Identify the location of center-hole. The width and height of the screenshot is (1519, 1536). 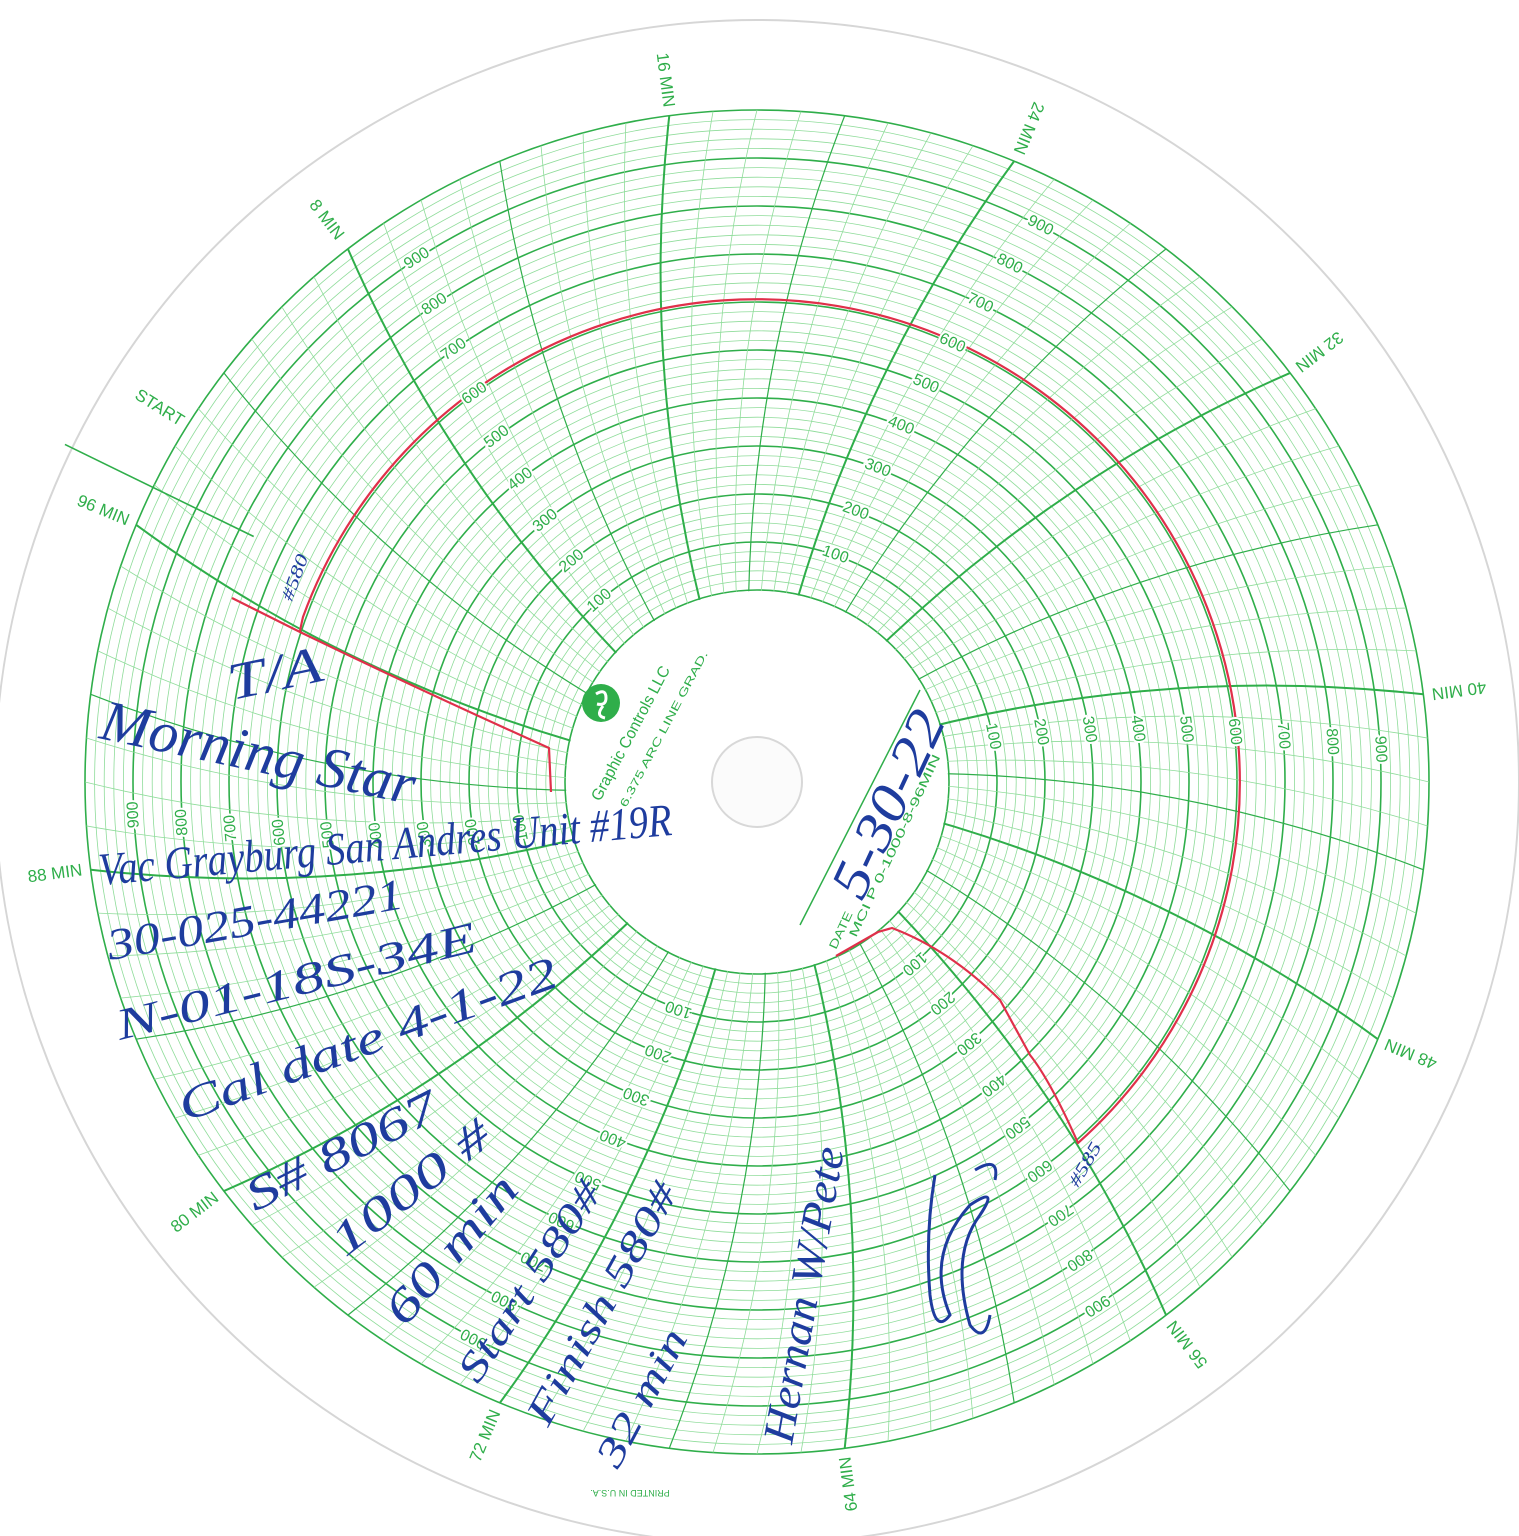
(757, 782).